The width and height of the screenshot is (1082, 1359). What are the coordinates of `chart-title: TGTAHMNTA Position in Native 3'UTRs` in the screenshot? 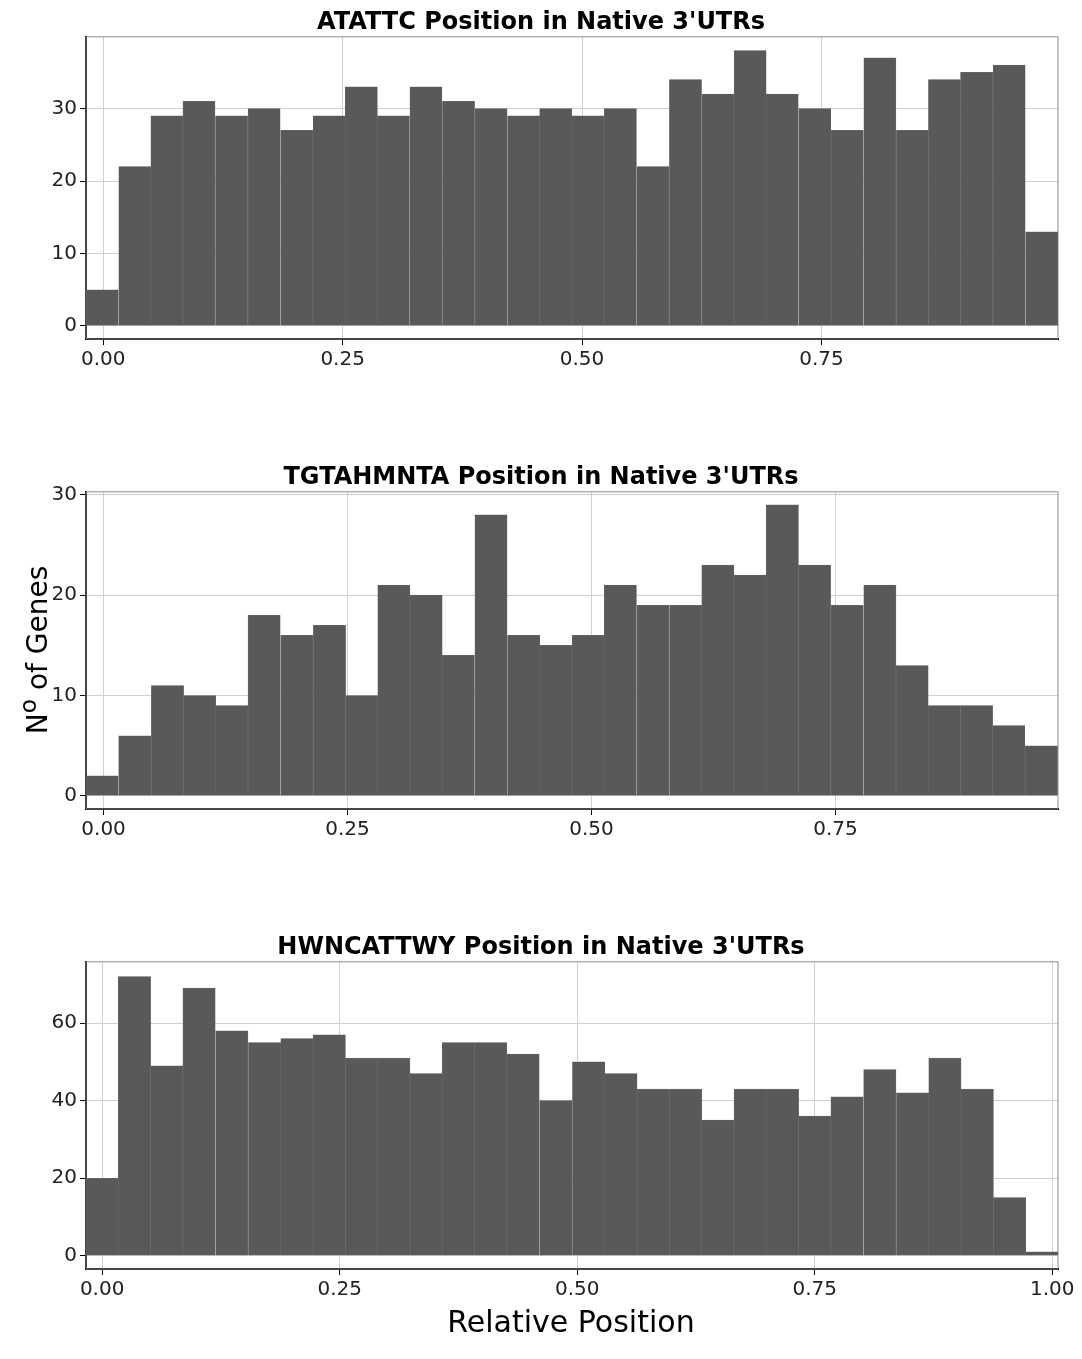 It's located at (541, 475).